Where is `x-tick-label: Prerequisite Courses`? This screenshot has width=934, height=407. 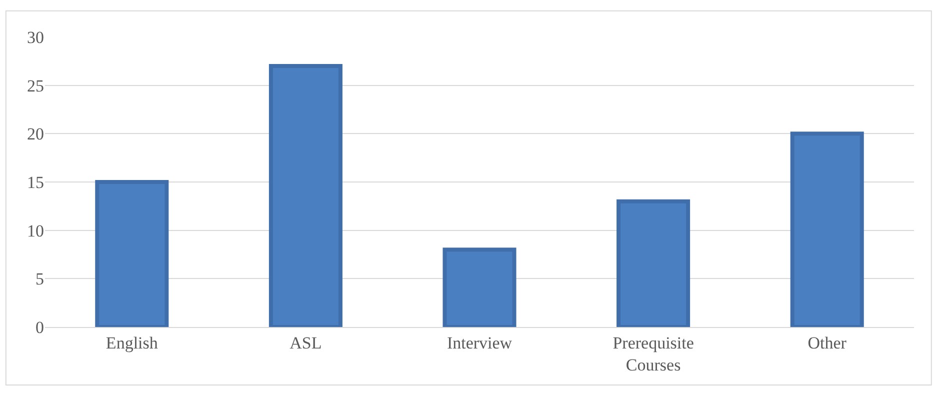 x-tick-label: Prerequisite Courses is located at coordinates (653, 353).